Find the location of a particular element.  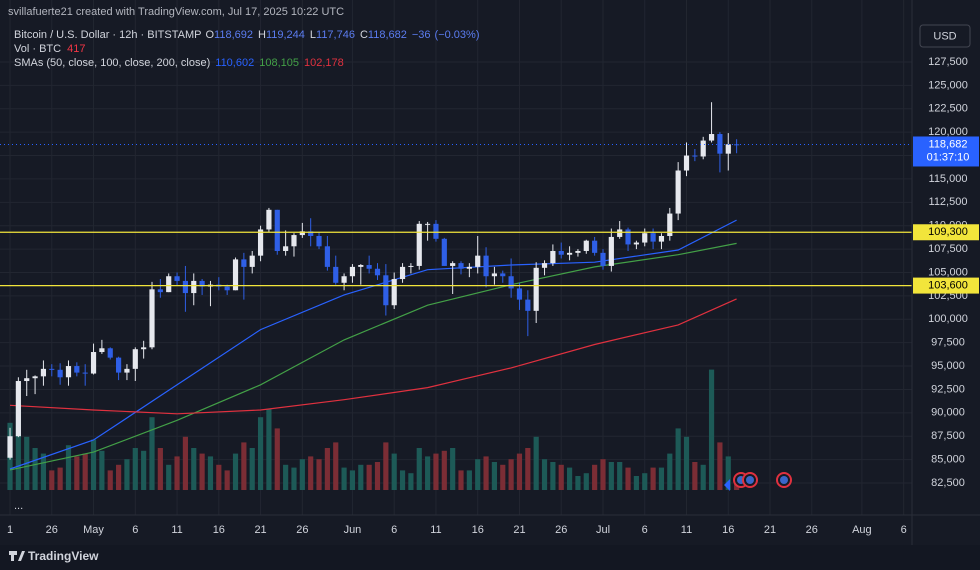

brand: TradingView is located at coordinates (63, 556).